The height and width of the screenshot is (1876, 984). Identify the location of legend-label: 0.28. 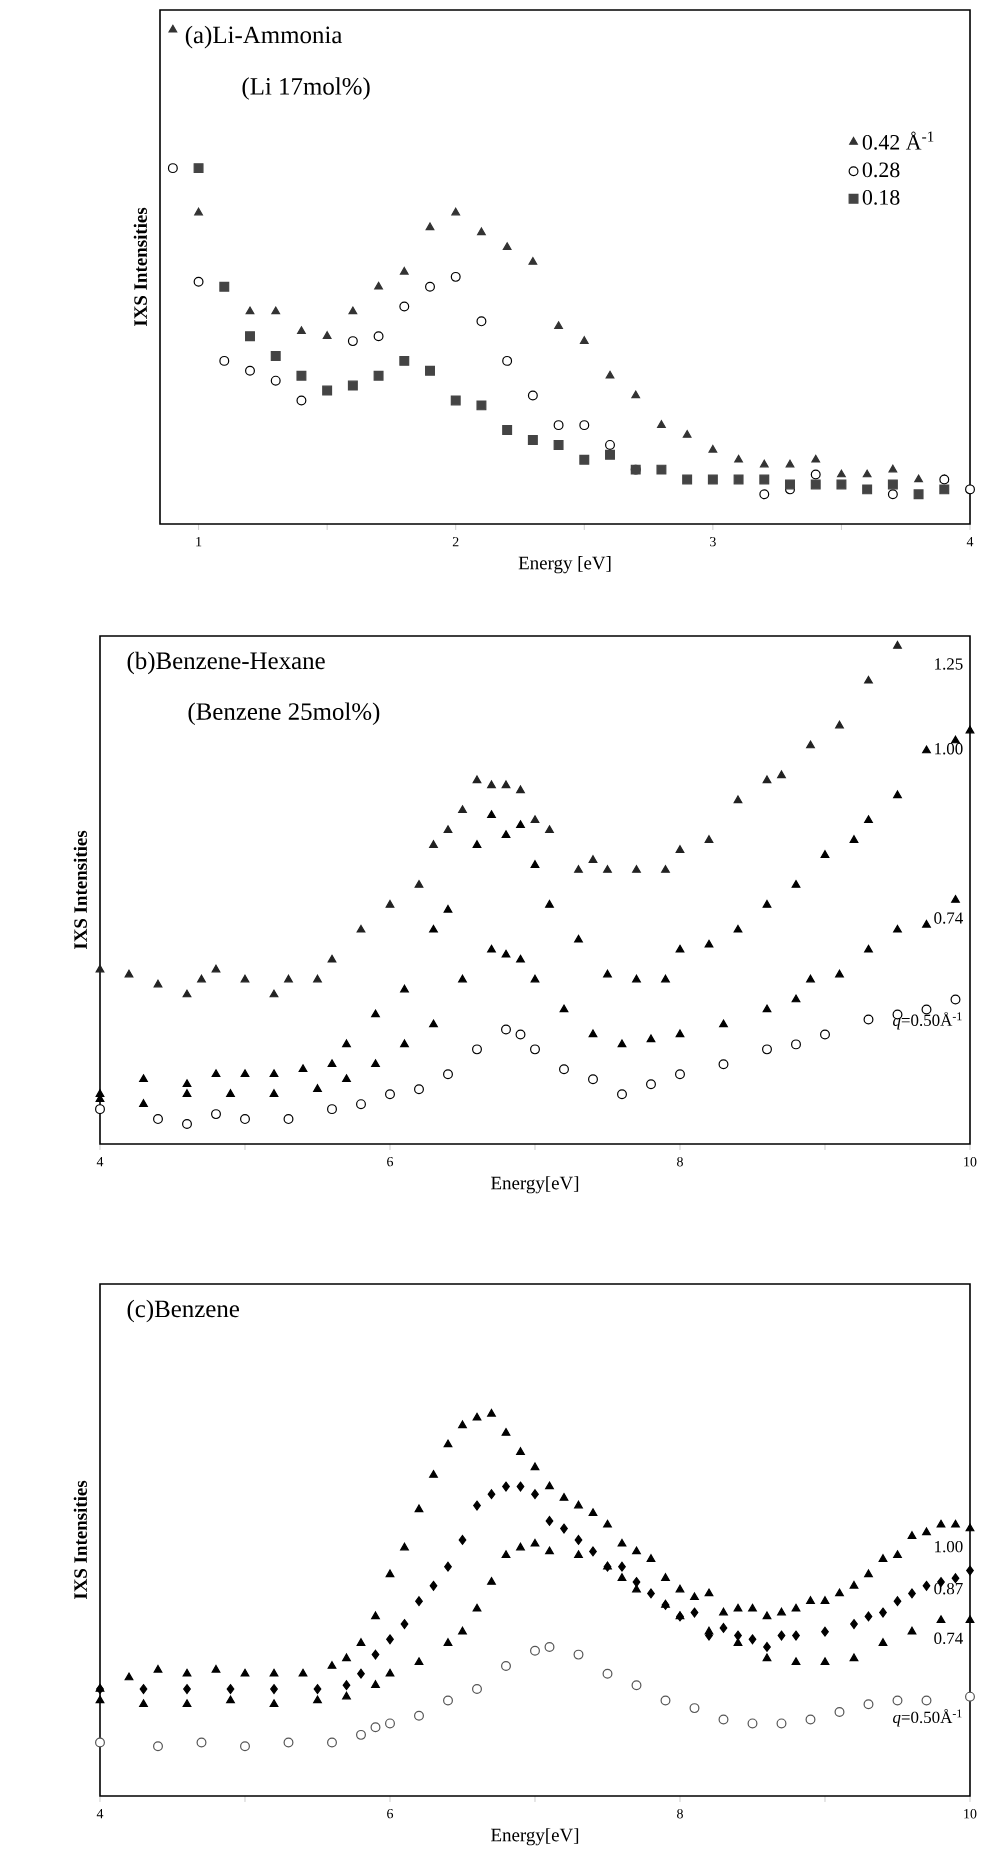
(881, 170).